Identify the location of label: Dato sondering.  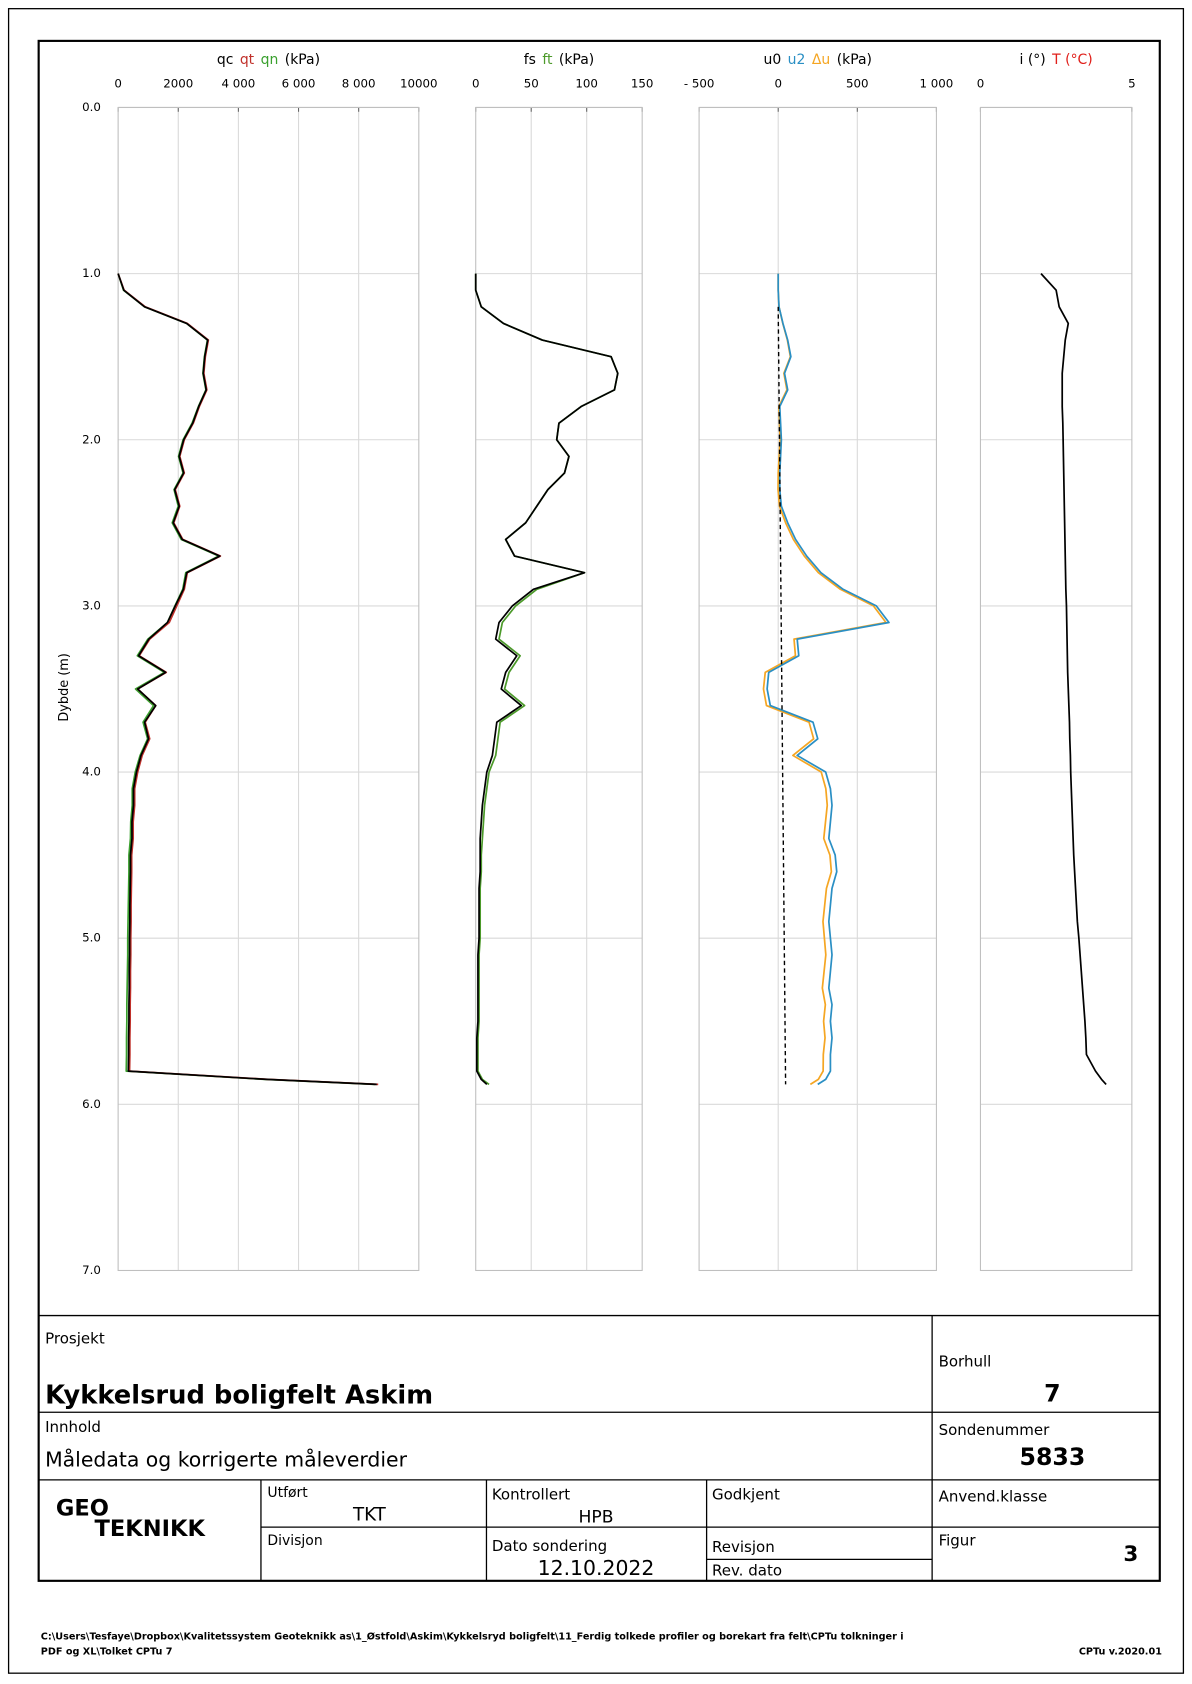
(549, 1546).